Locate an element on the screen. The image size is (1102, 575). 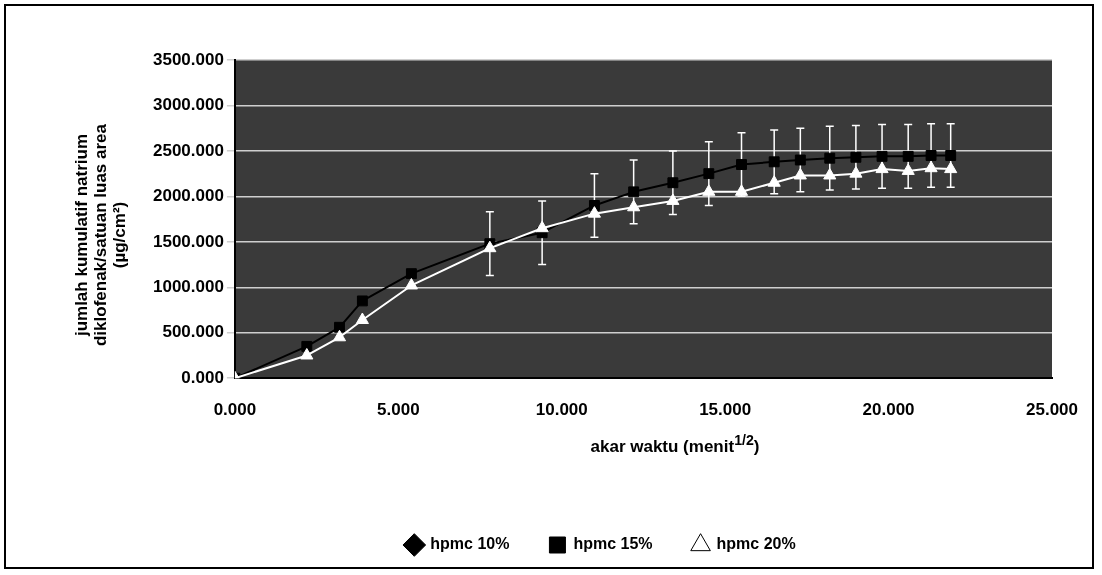
x-tick-label: 0.000 is located at coordinates (235, 410).